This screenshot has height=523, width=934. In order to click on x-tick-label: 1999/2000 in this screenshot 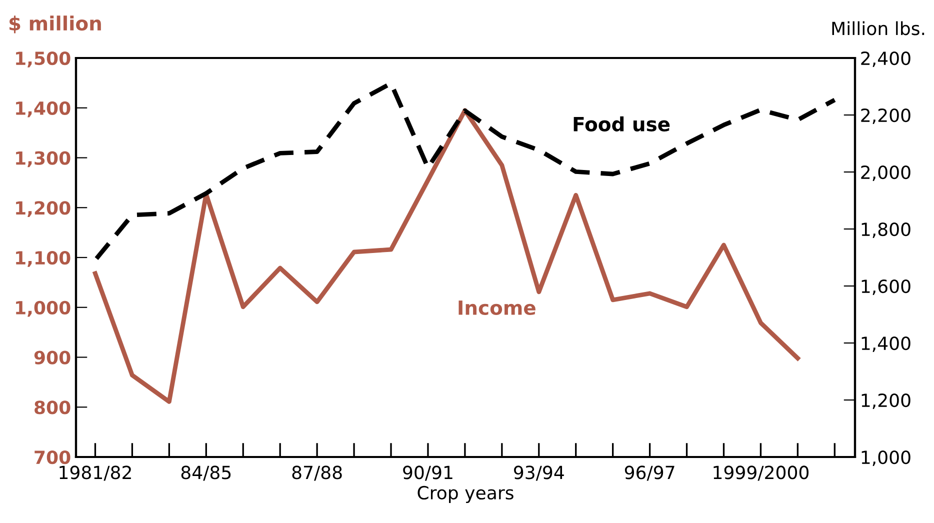, I will do `click(761, 473)`.